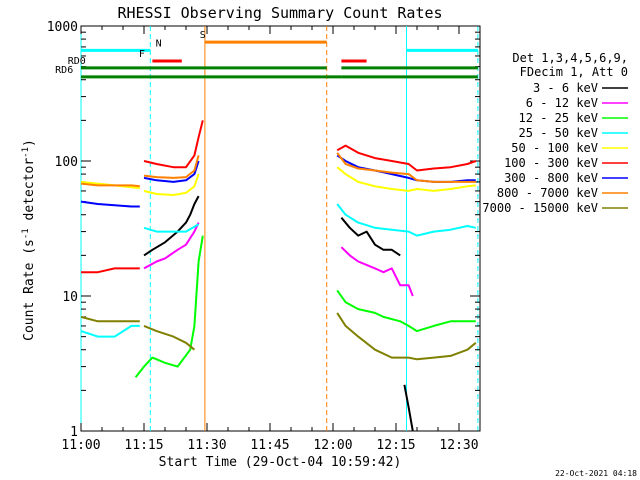 Image resolution: width=640 pixels, height=480 pixels. What do you see at coordinates (565, 88) in the screenshot?
I see `legend-entry: 3 - 6 keV` at bounding box center [565, 88].